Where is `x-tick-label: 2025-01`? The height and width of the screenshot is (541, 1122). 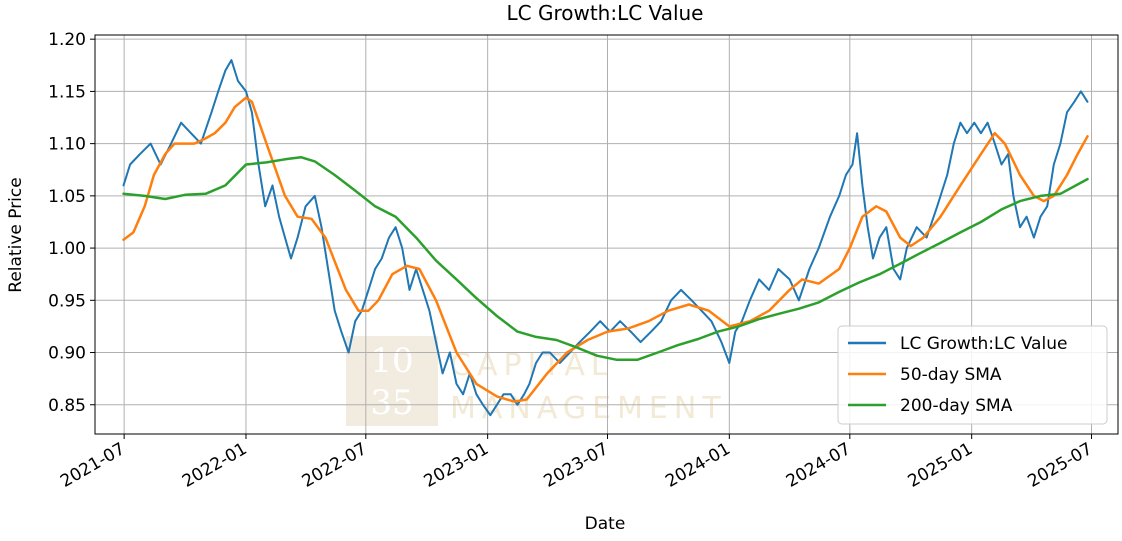 x-tick-label: 2025-01 is located at coordinates (941, 465).